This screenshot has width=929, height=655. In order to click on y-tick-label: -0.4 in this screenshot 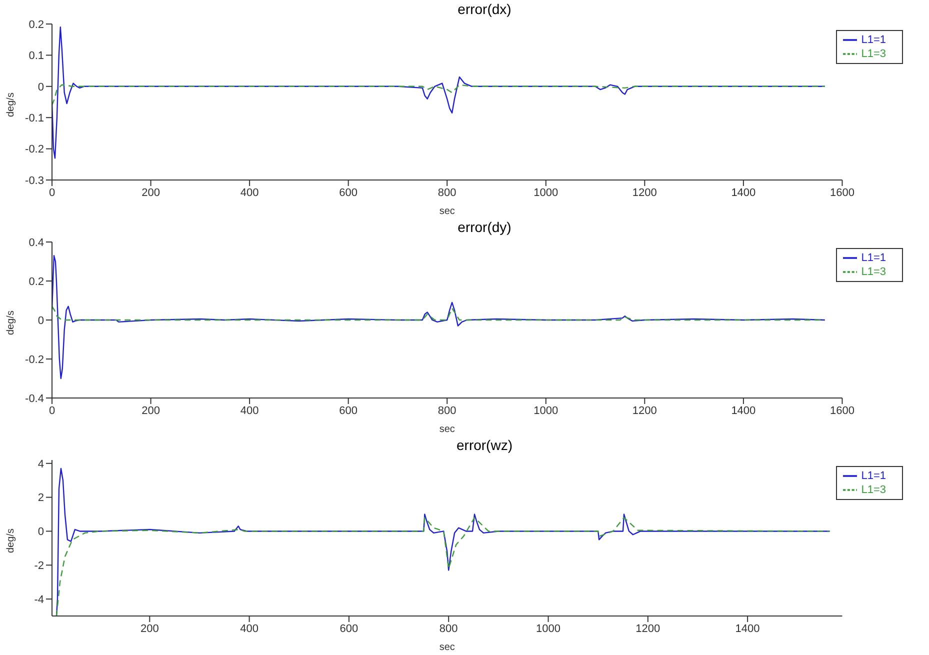, I will do `click(34, 398)`.